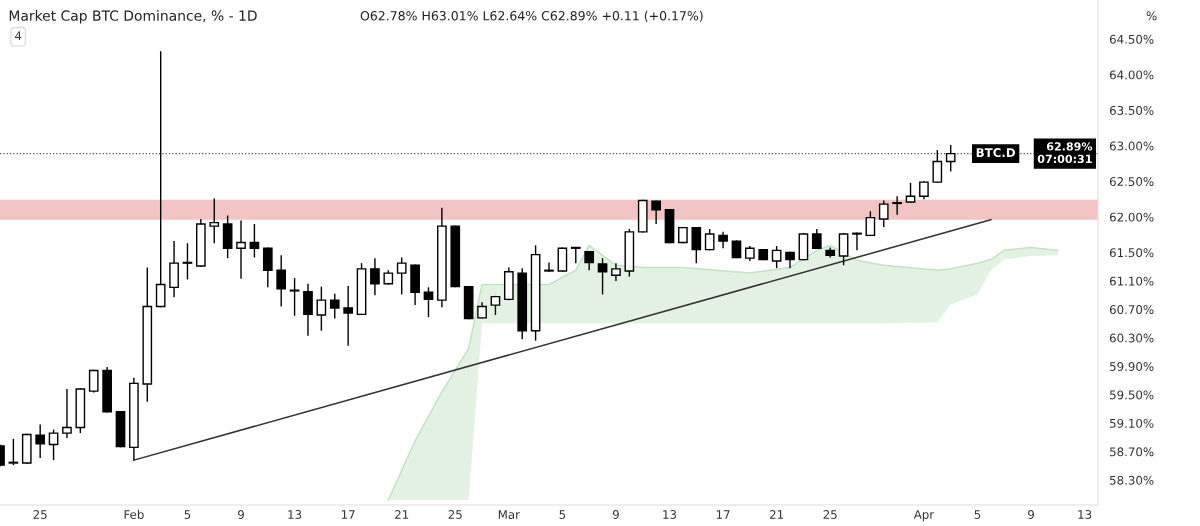 The width and height of the screenshot is (1200, 526). I want to click on annotation: 07:00:31, so click(1064, 159).